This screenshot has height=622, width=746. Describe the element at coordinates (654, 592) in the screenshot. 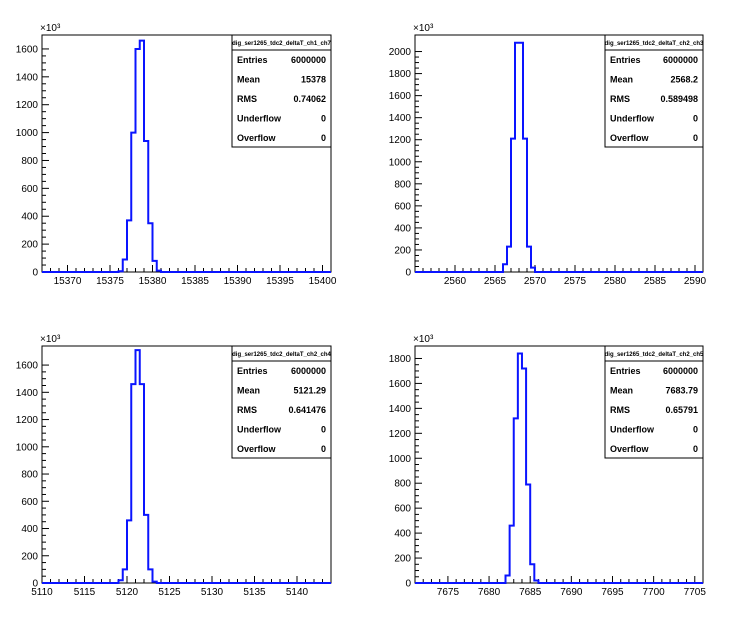

I see `x-tick-label: 7700` at that location.